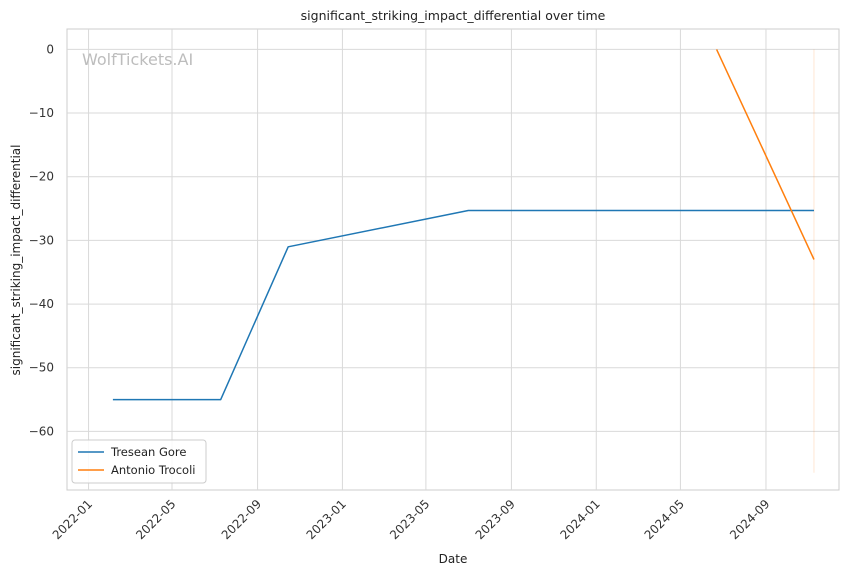  I want to click on legend-label-antonio-trocoli: Antonio Trocoli, so click(153, 470).